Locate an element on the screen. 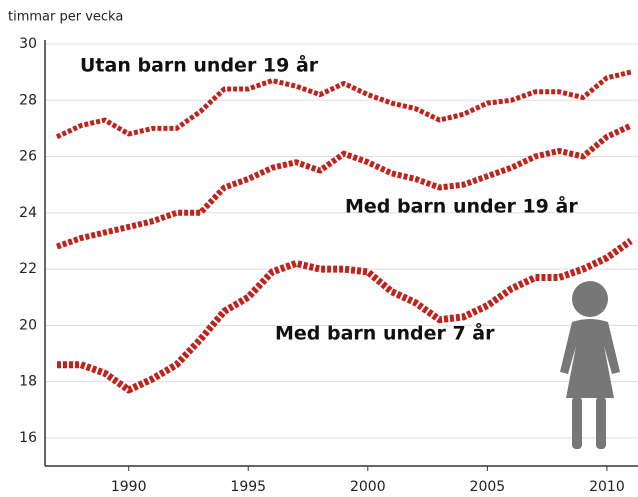  x-tick-label: 2005 is located at coordinates (488, 487).